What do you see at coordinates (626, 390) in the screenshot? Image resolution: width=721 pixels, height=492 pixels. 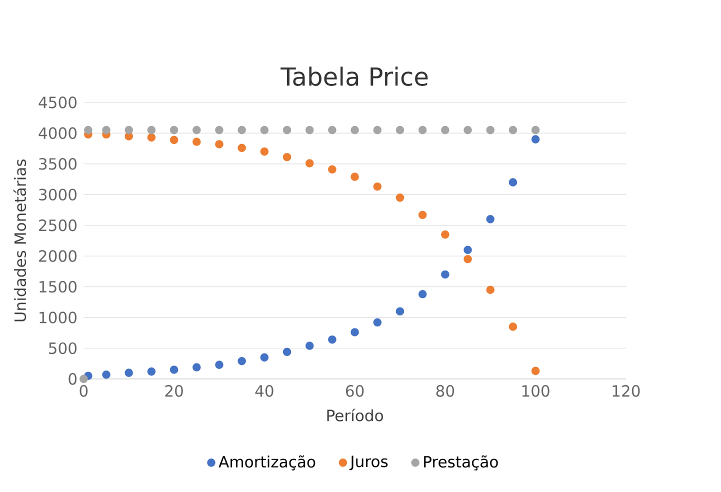 I see `x-tick-label: 120` at bounding box center [626, 390].